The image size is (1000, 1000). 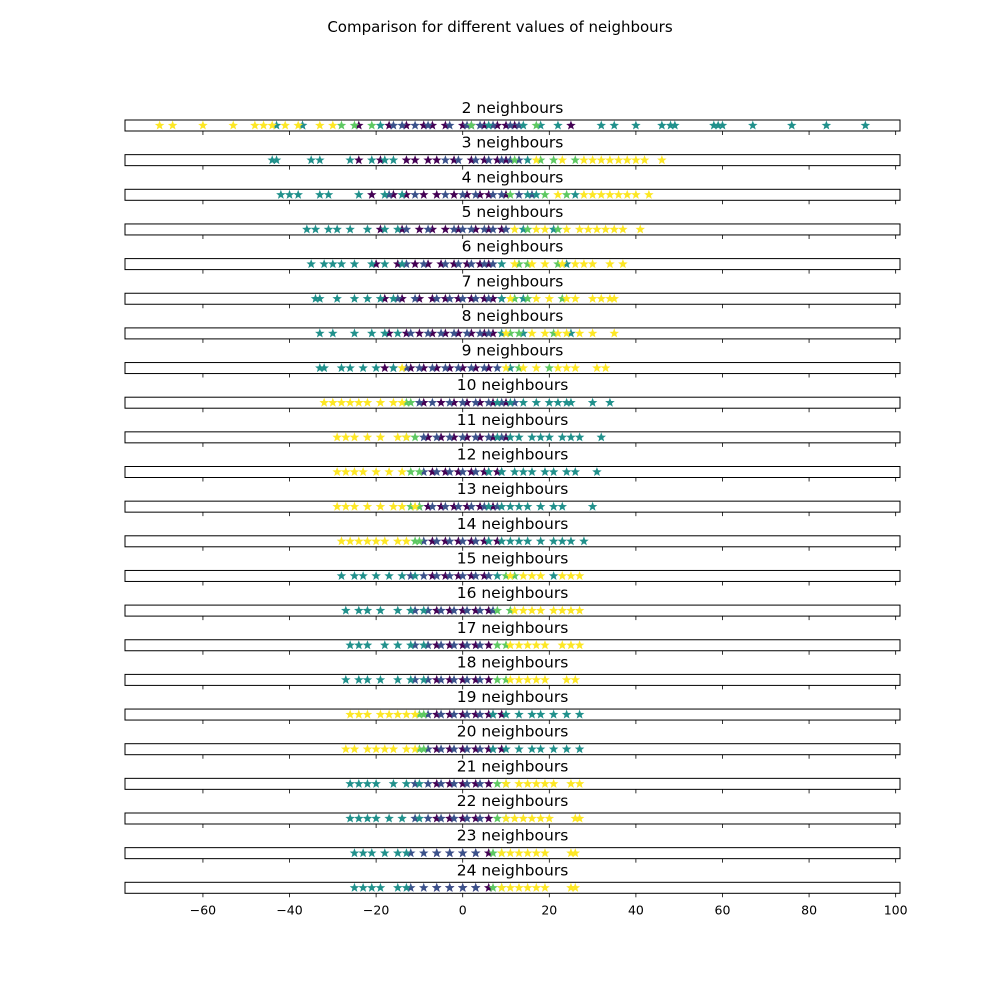 What do you see at coordinates (512, 775) in the screenshot?
I see `panel: 21 neighbours` at bounding box center [512, 775].